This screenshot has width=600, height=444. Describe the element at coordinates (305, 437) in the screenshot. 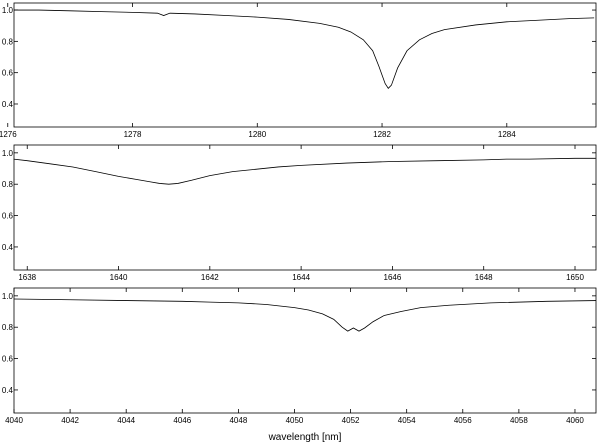

I see `x-axis-label: wavelength [nm]` at that location.